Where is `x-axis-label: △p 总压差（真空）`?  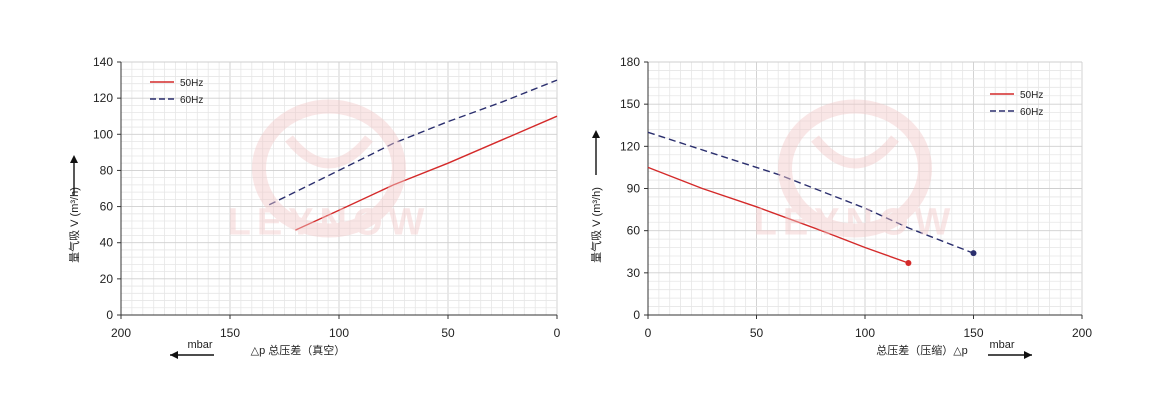 x-axis-label: △p 总压差（真空） is located at coordinates (298, 350).